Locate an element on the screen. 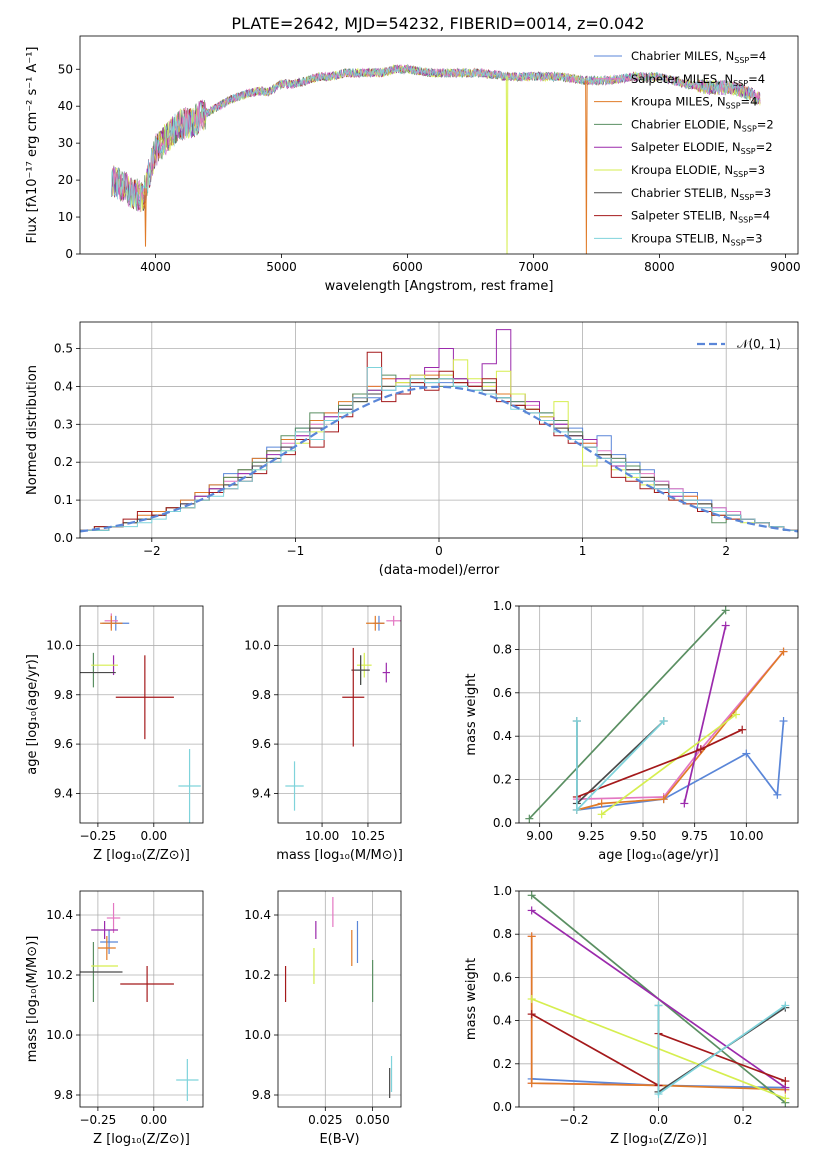 The height and width of the screenshot is (1170, 819). y-tick-label: 10.4 is located at coordinates (257, 915).